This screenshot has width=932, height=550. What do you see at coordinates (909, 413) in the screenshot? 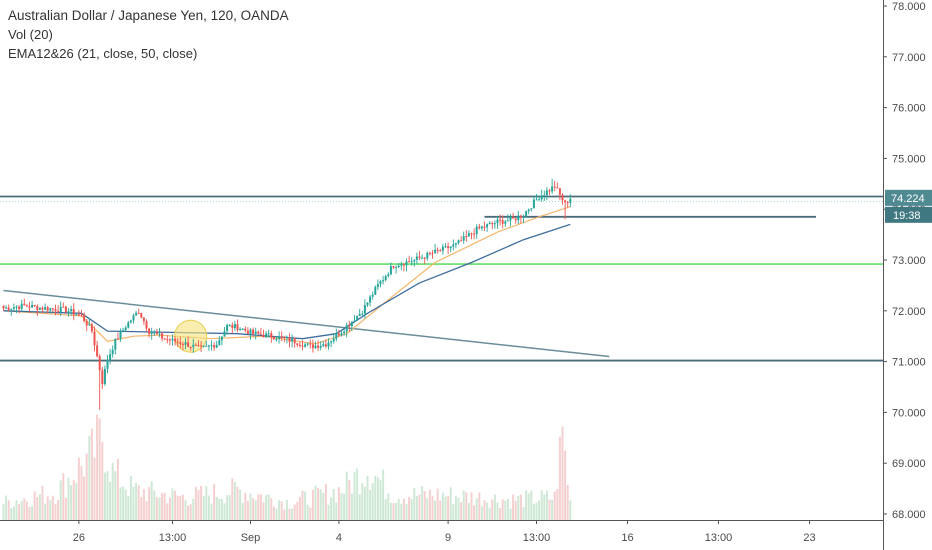
I see `y-tick-label: 70.000` at bounding box center [909, 413].